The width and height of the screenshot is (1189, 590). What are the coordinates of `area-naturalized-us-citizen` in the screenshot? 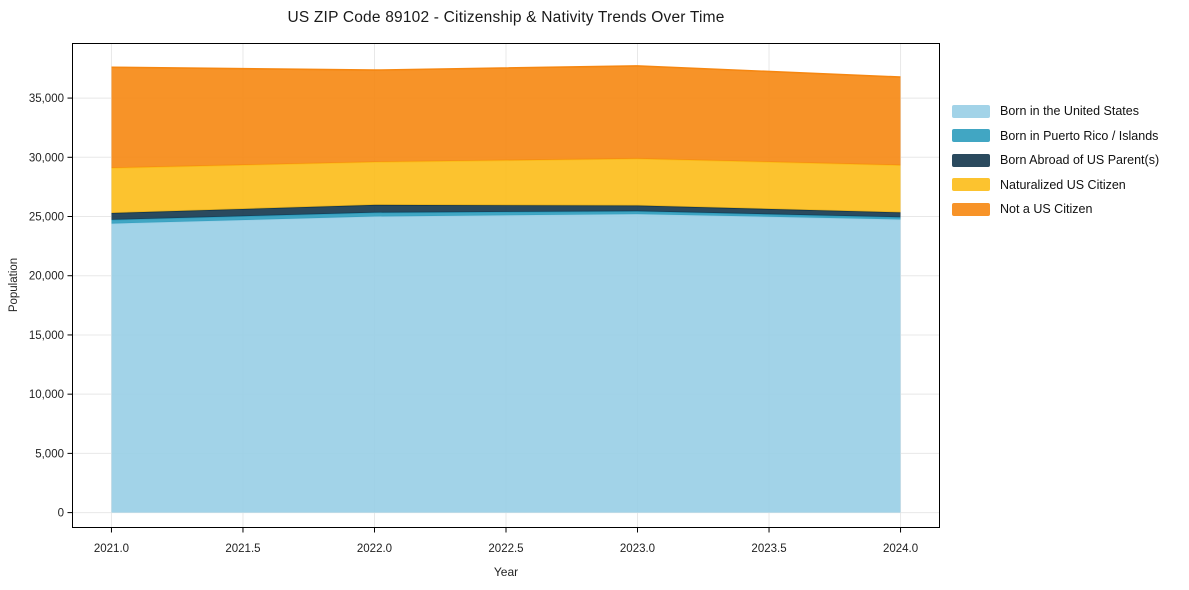 It's located at (506, 185).